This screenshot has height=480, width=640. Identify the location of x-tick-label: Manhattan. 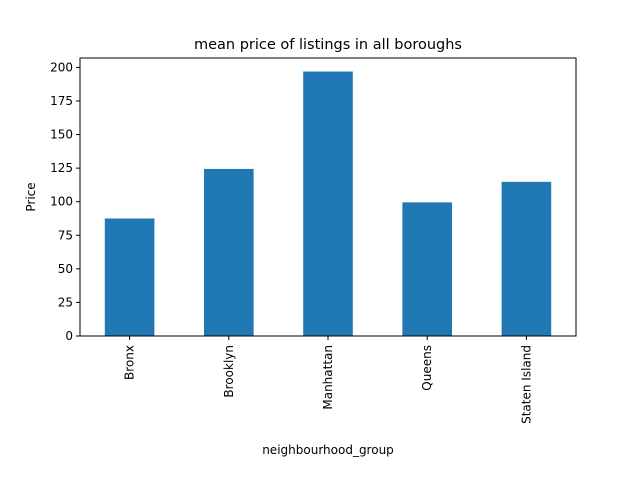
(328, 377).